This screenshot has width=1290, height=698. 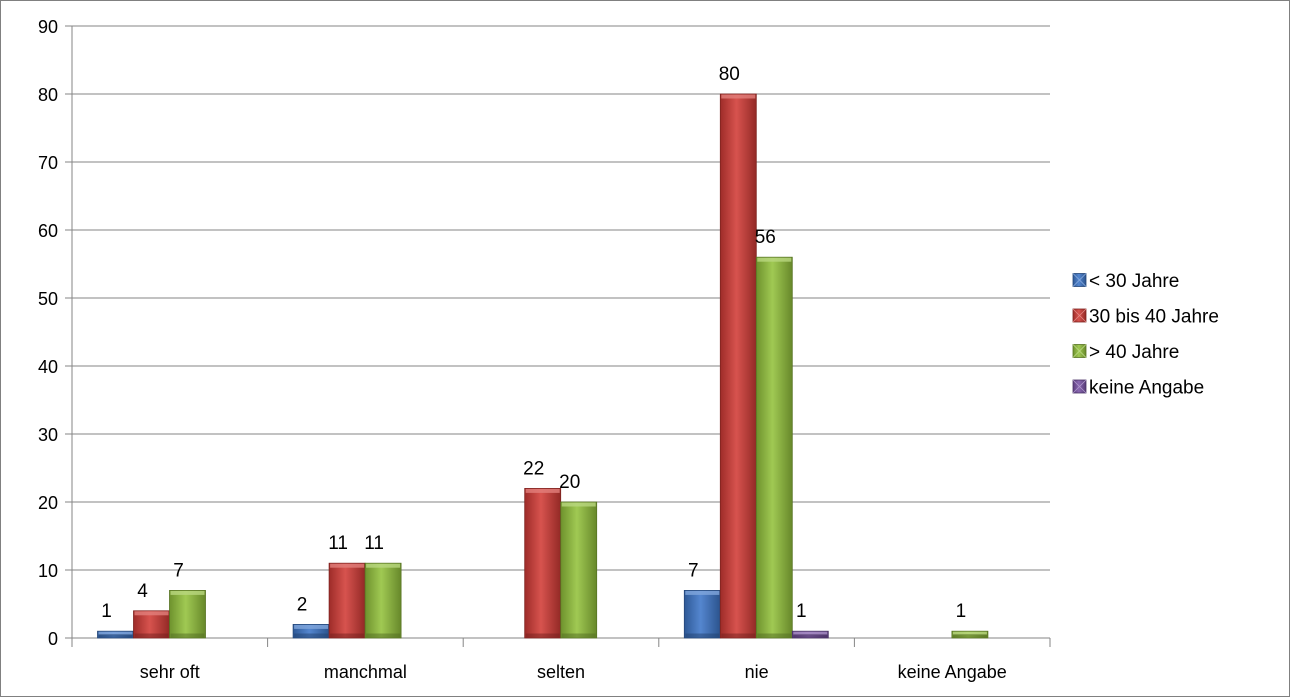 What do you see at coordinates (729, 74) in the screenshot?
I see `data-label: 80` at bounding box center [729, 74].